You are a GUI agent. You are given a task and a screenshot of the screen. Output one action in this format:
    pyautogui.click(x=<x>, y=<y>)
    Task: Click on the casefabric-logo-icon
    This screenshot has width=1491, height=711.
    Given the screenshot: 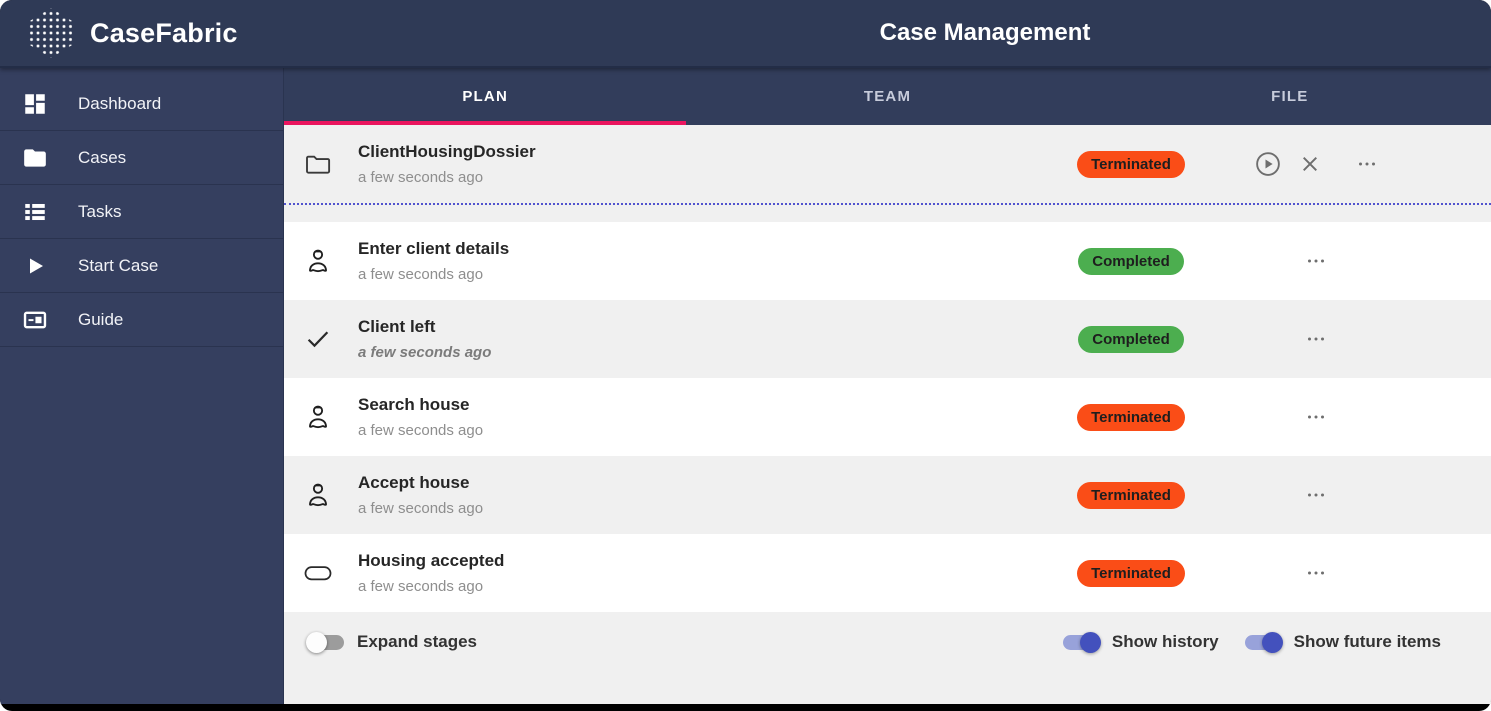 What is the action you would take?
    pyautogui.click(x=51, y=33)
    